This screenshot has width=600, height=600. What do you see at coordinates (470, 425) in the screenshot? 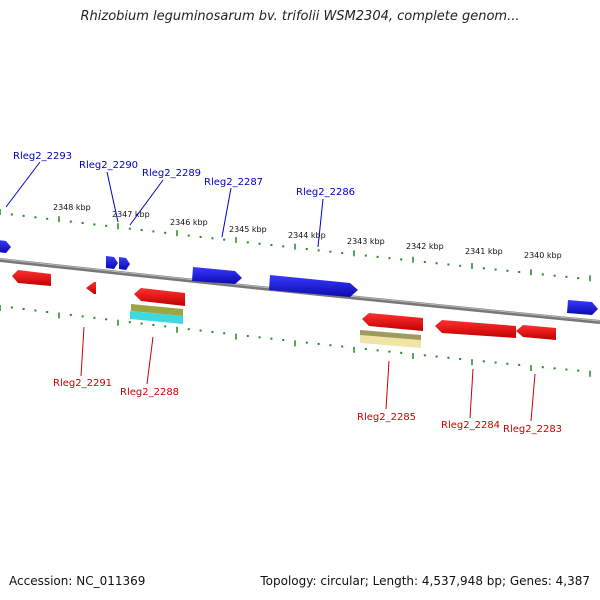
I see `gene-label-reverse: Rleg2_2284` at bounding box center [470, 425].